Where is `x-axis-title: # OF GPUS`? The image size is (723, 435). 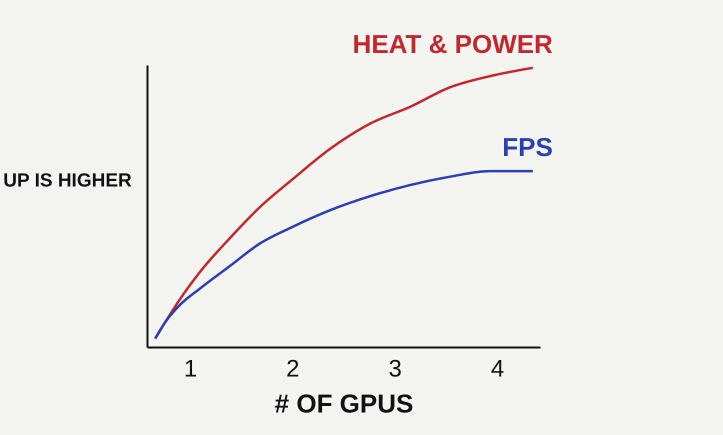 x-axis-title: # OF GPUS is located at coordinates (344, 403).